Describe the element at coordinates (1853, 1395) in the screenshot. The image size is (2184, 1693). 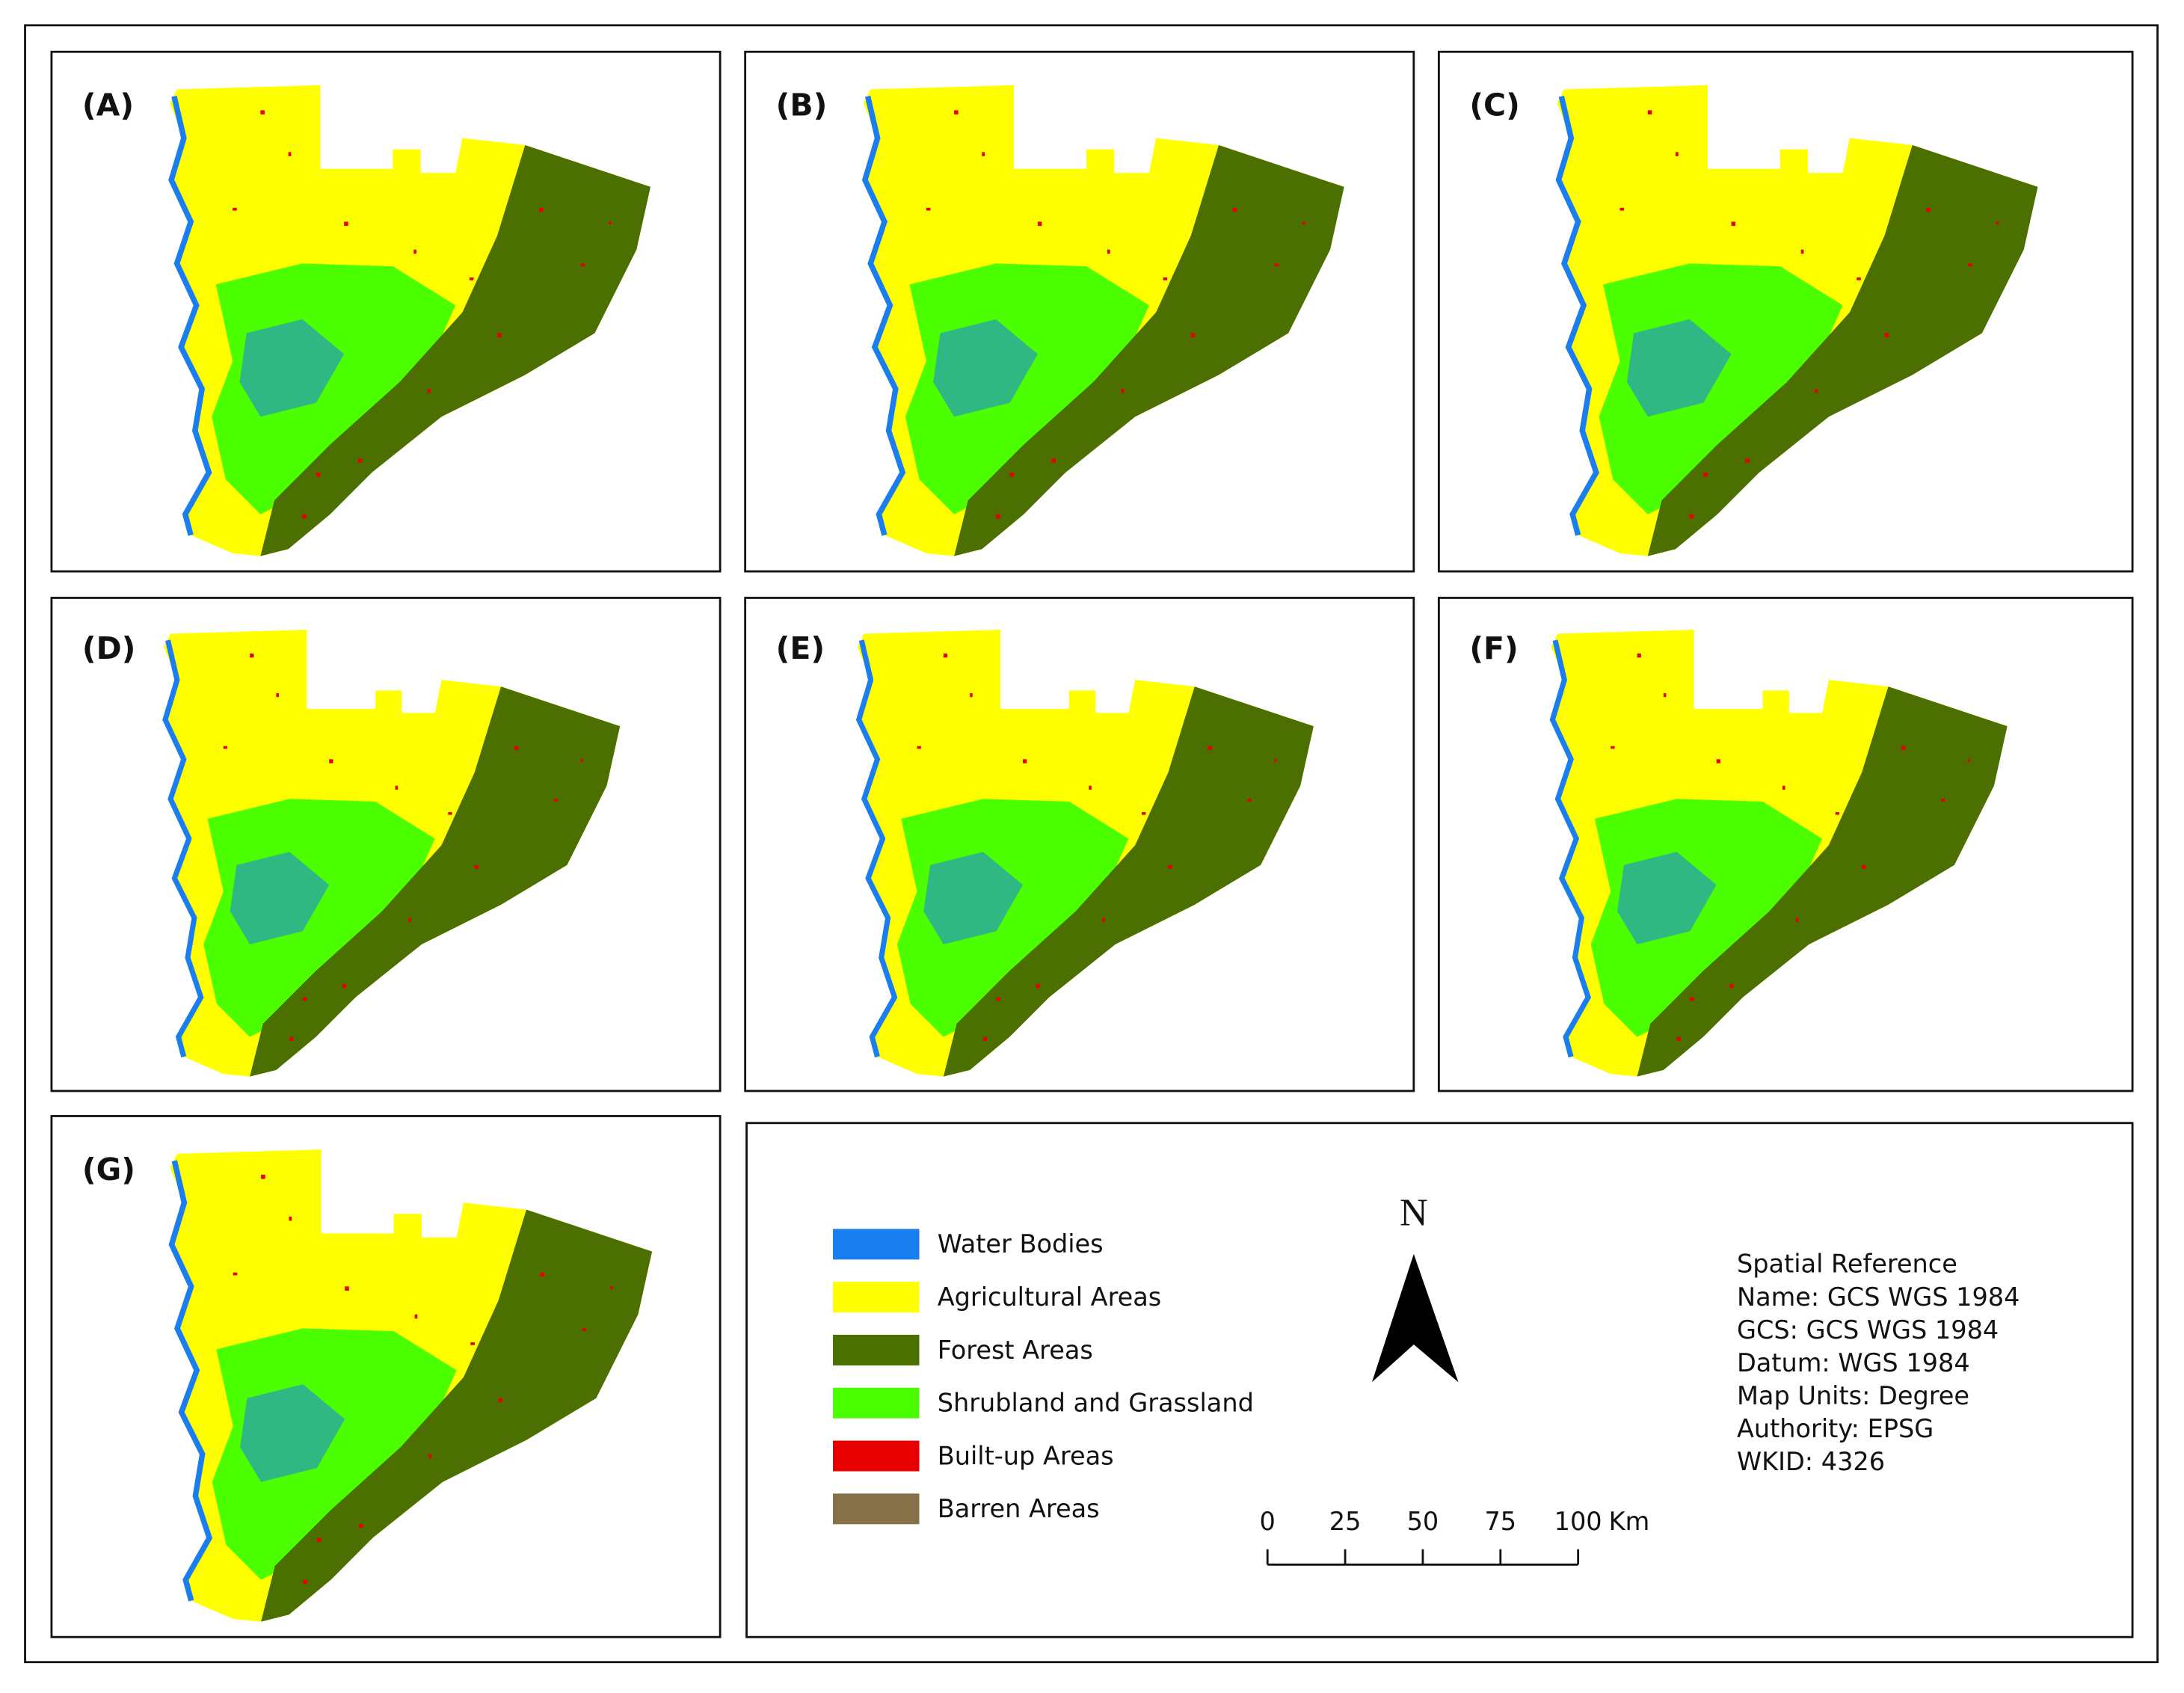
I see `reference-line: Map Units: Degree` at that location.